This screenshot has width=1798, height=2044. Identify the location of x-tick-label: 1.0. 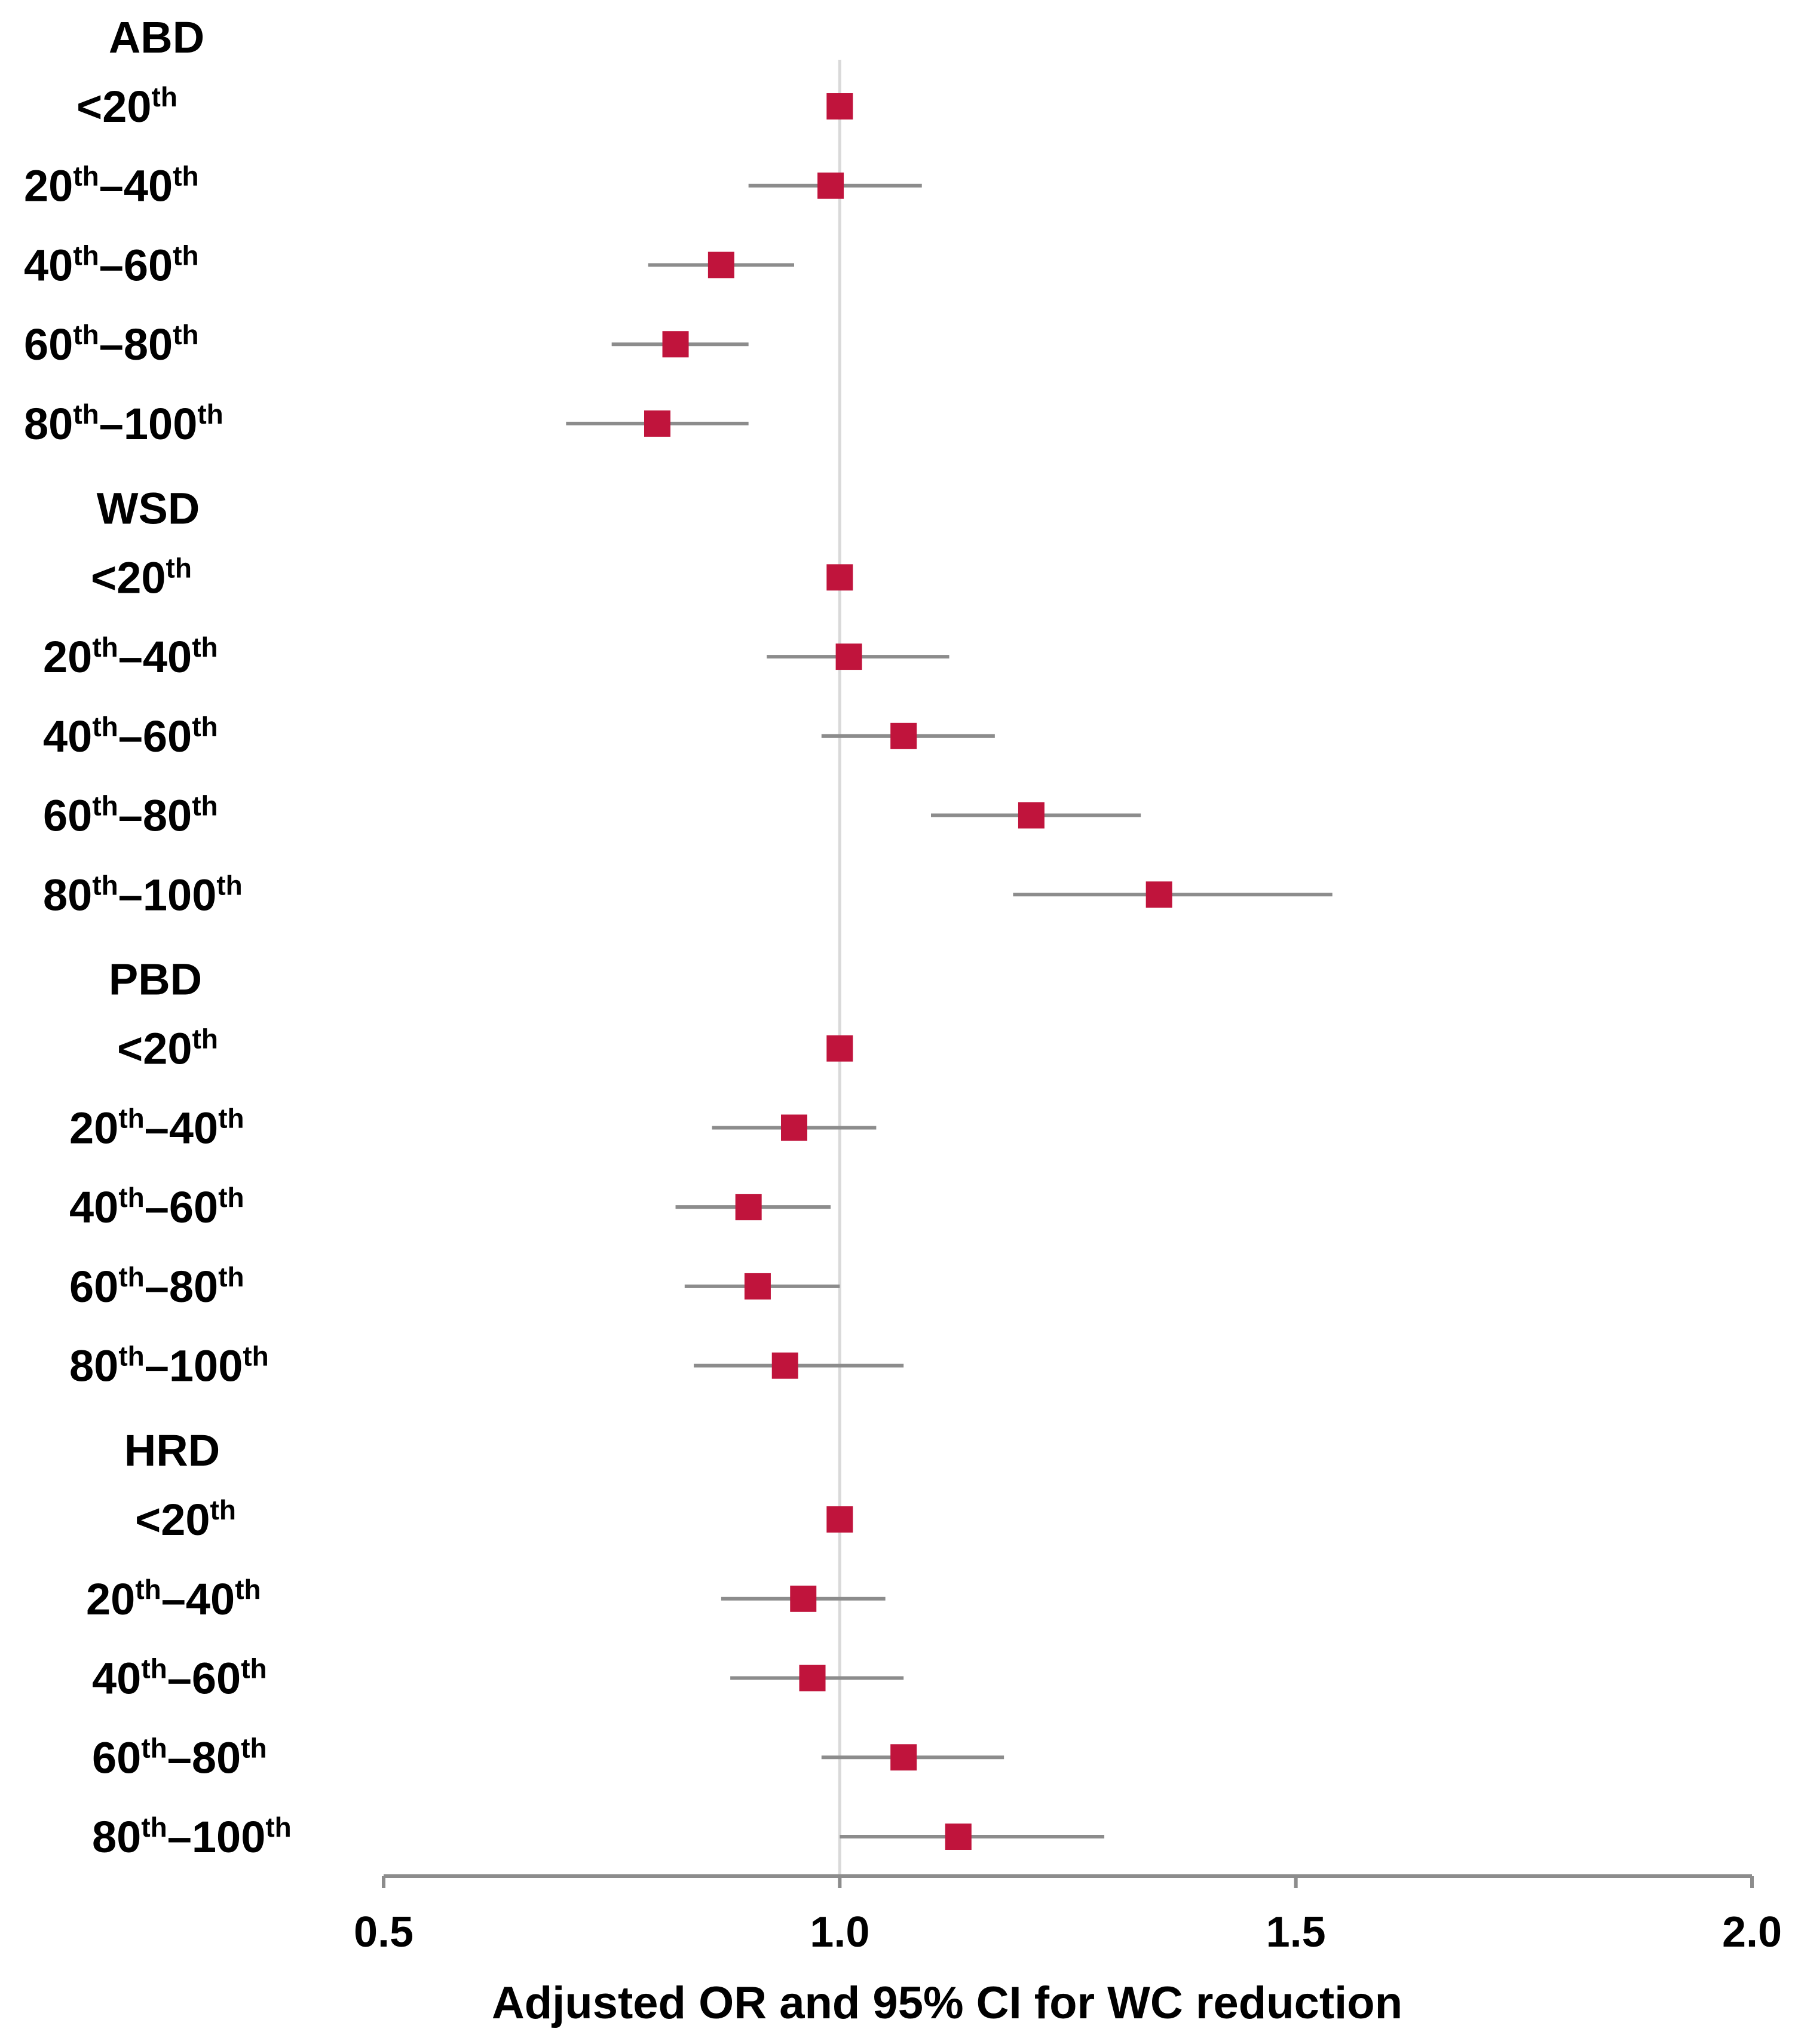
(840, 1932).